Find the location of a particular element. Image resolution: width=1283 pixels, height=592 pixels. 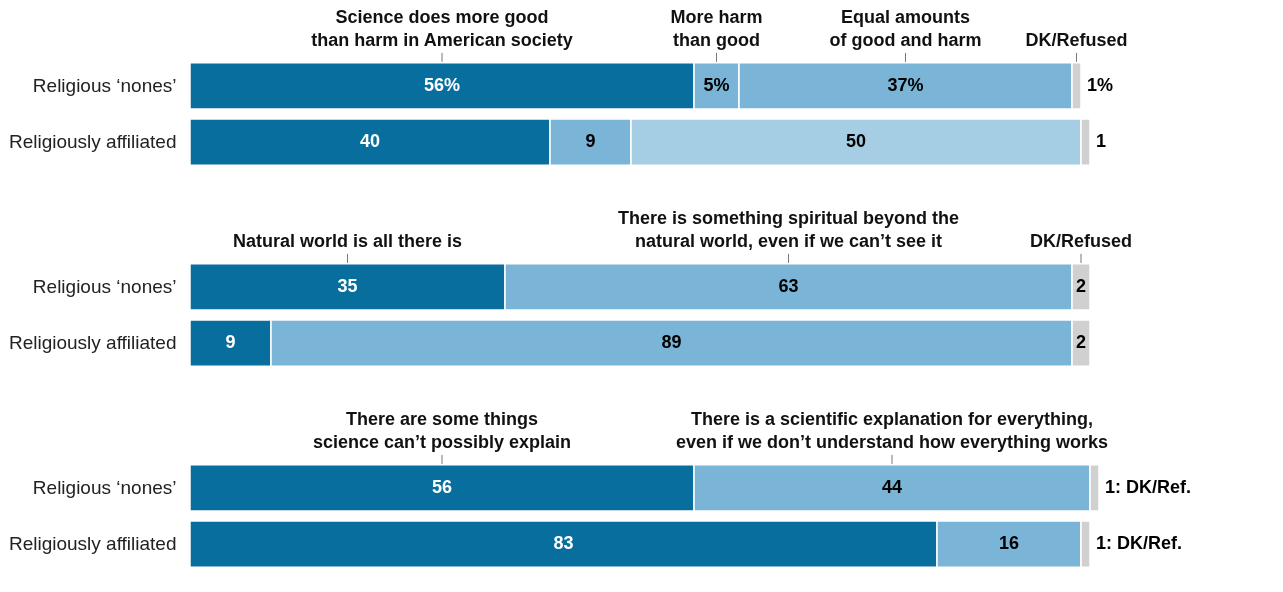

series-label: Equal amounts of good and harm is located at coordinates (905, 28).